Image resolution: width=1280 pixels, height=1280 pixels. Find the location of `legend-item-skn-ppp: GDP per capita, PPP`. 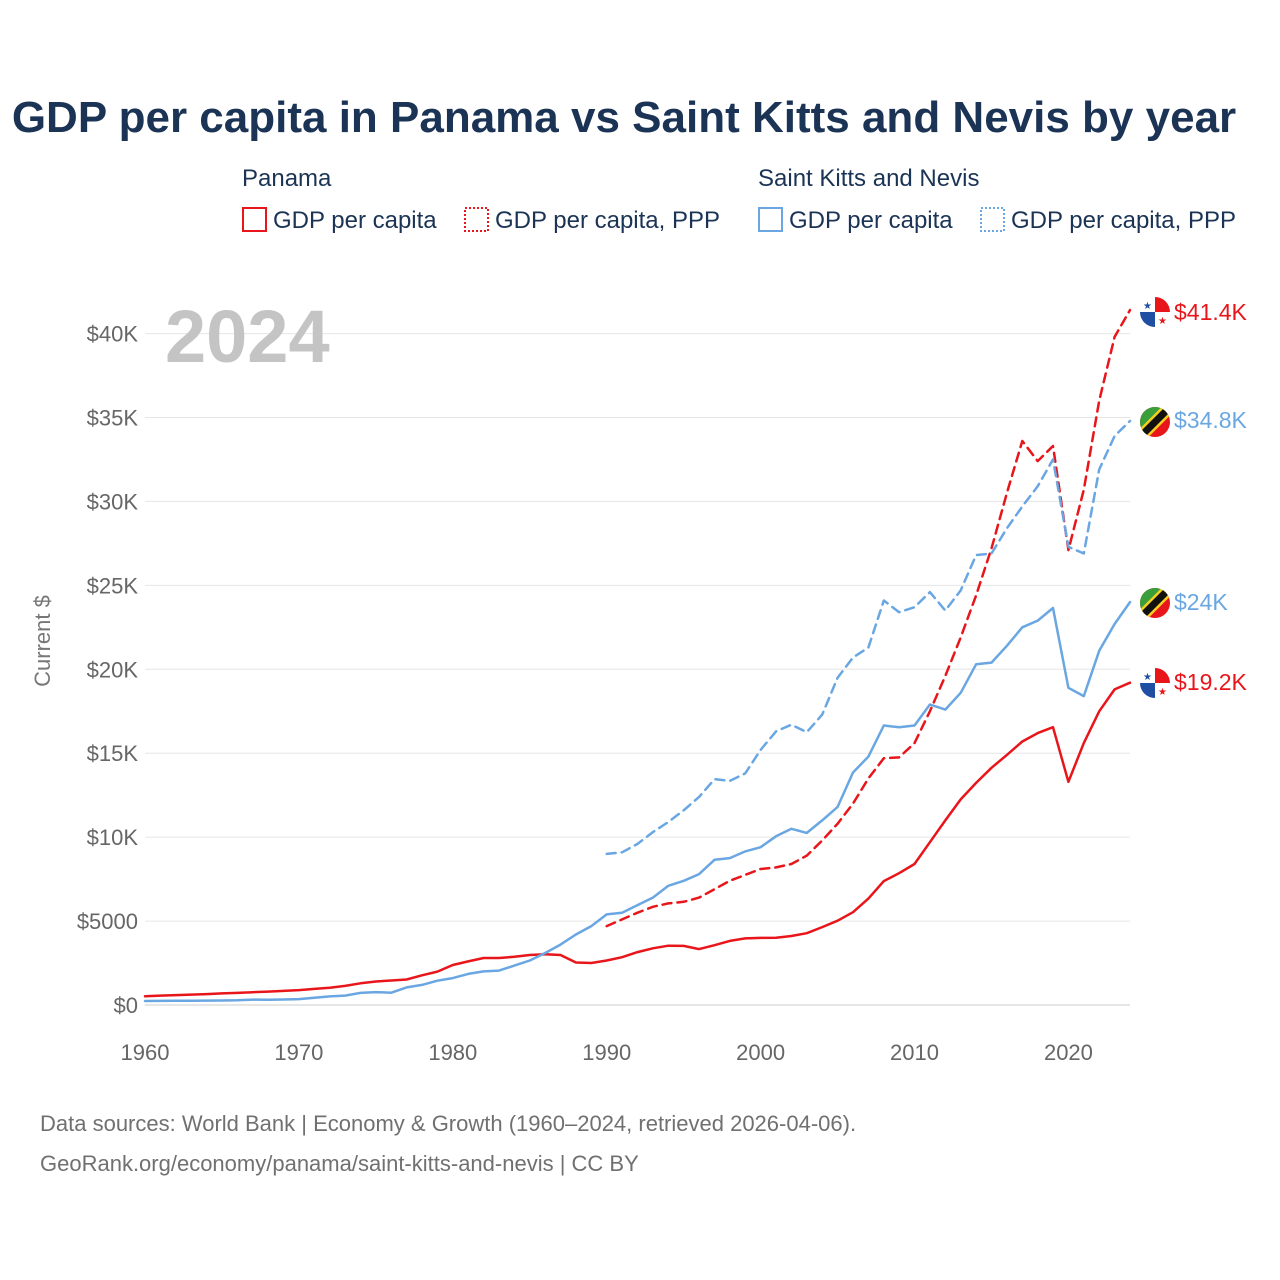

legend-item-skn-ppp: GDP per capita, PPP is located at coordinates (1123, 220).